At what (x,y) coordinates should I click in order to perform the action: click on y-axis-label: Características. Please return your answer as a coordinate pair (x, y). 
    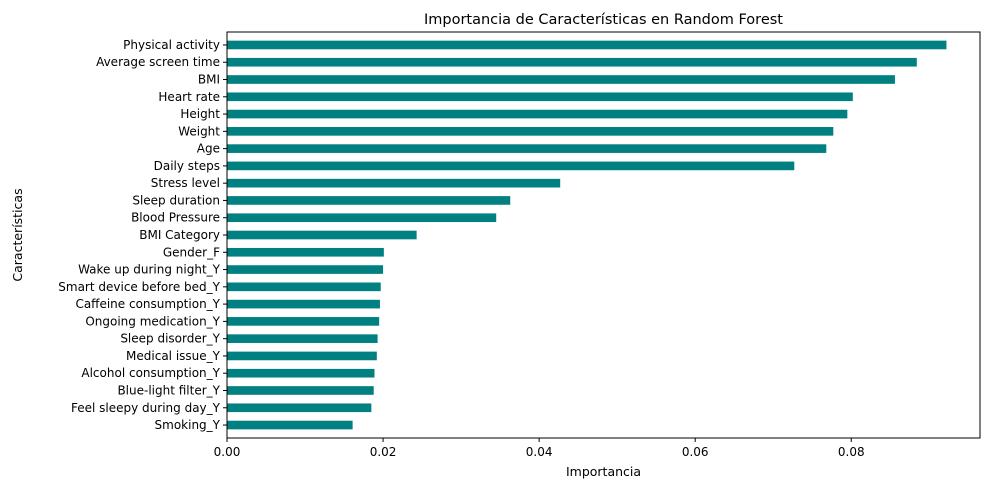
    Looking at the image, I should click on (17, 234).